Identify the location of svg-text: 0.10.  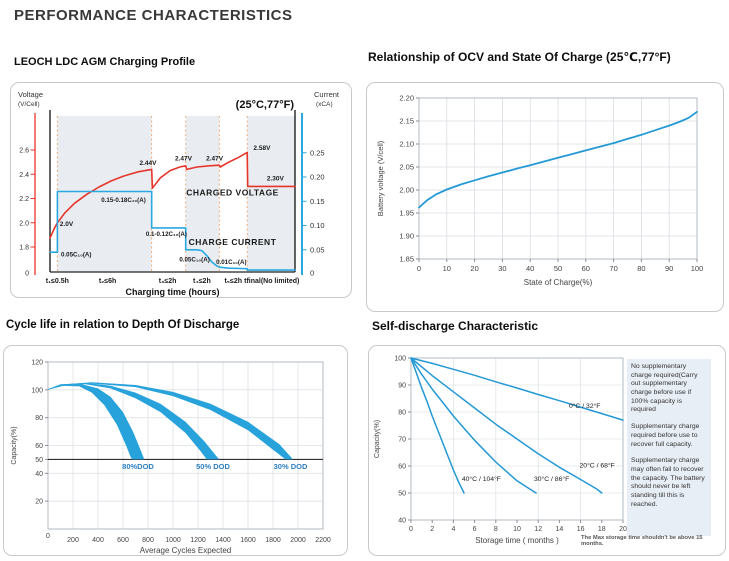
(317, 225).